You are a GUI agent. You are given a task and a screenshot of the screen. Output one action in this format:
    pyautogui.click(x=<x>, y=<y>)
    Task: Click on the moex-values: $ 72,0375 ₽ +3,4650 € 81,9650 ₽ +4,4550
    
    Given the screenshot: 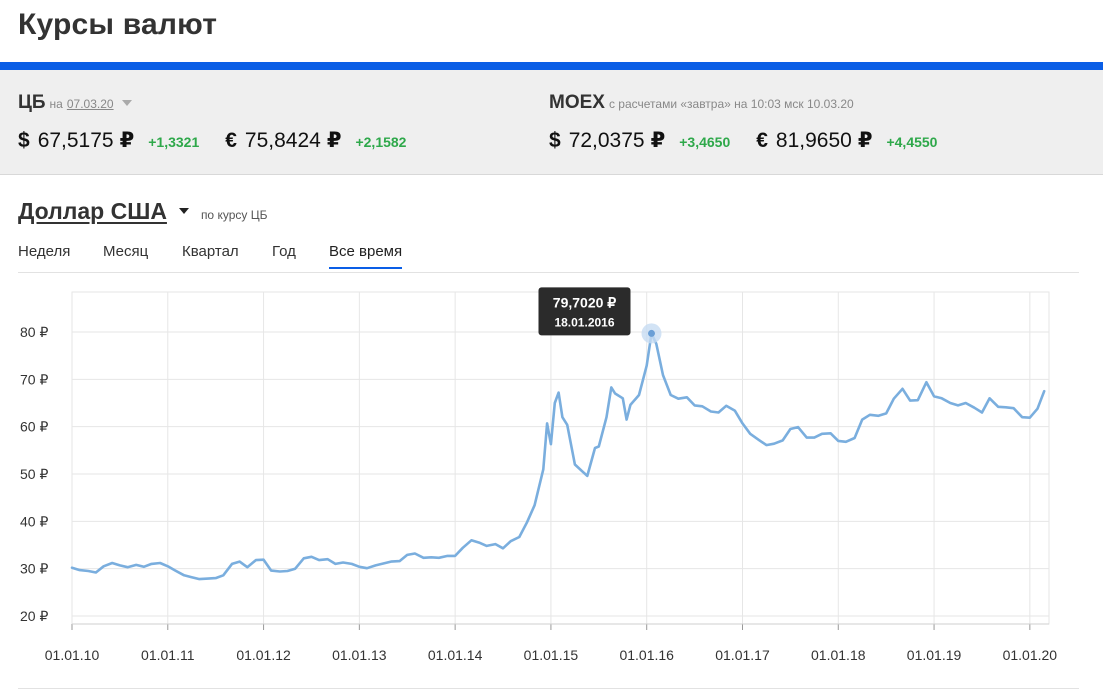 What is the action you would take?
    pyautogui.click(x=756, y=140)
    